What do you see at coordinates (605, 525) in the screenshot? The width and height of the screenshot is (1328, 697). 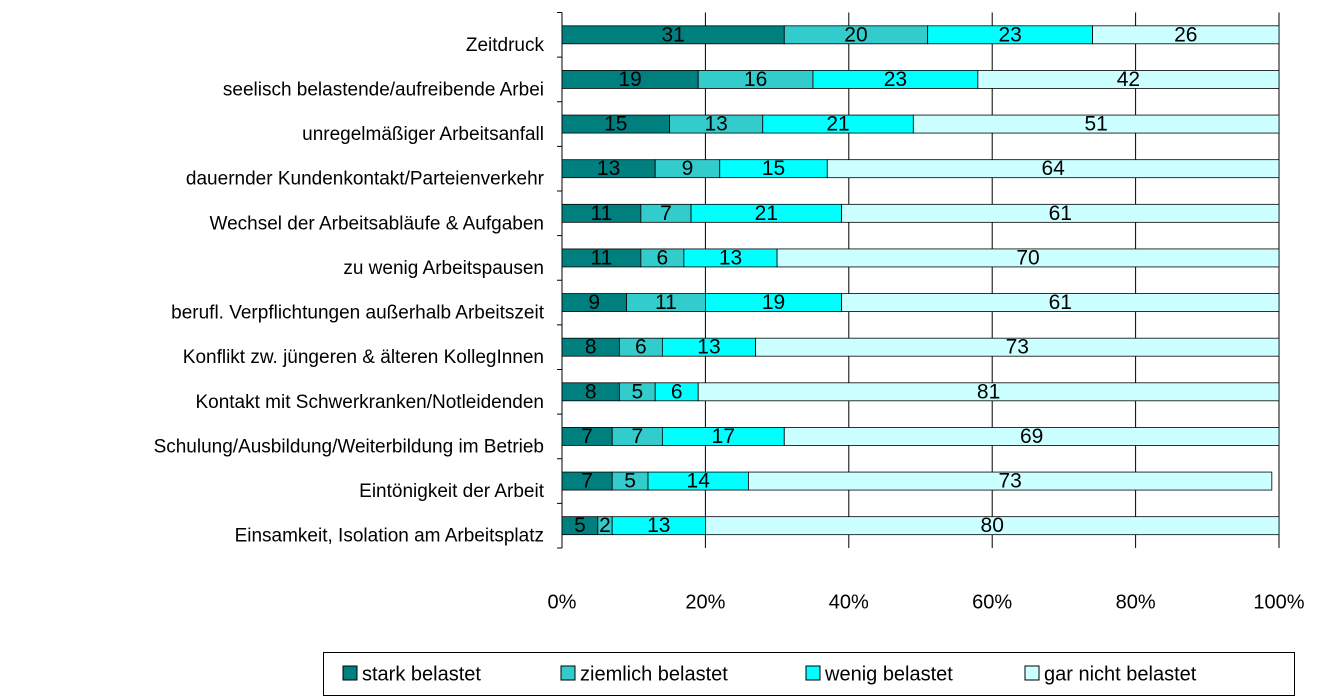 I see `value-label: 2` at bounding box center [605, 525].